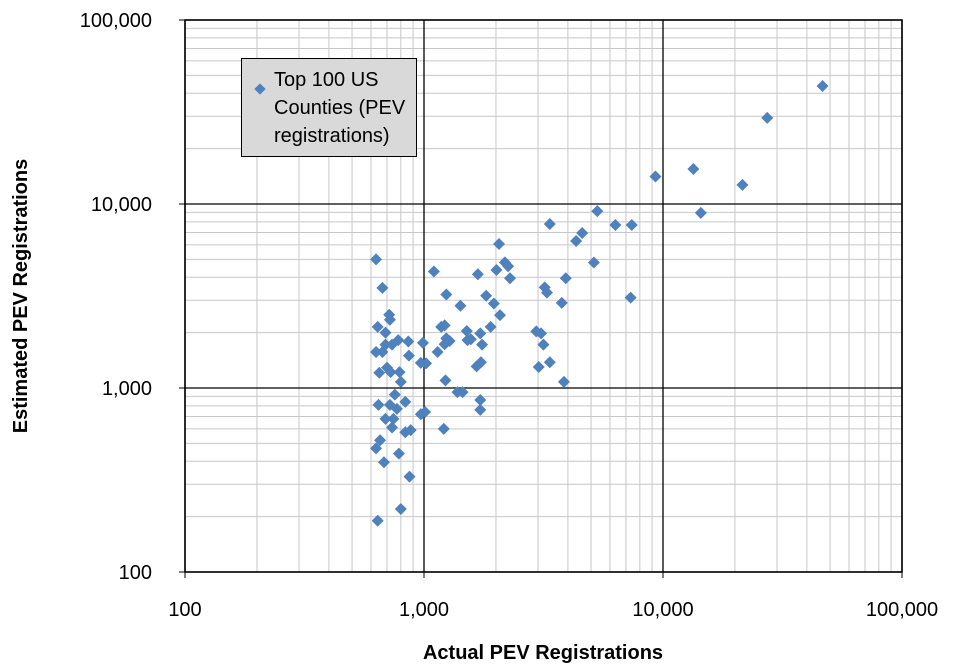 The image size is (954, 671). What do you see at coordinates (121, 205) in the screenshot?
I see `y-tick-label: 10,000` at bounding box center [121, 205].